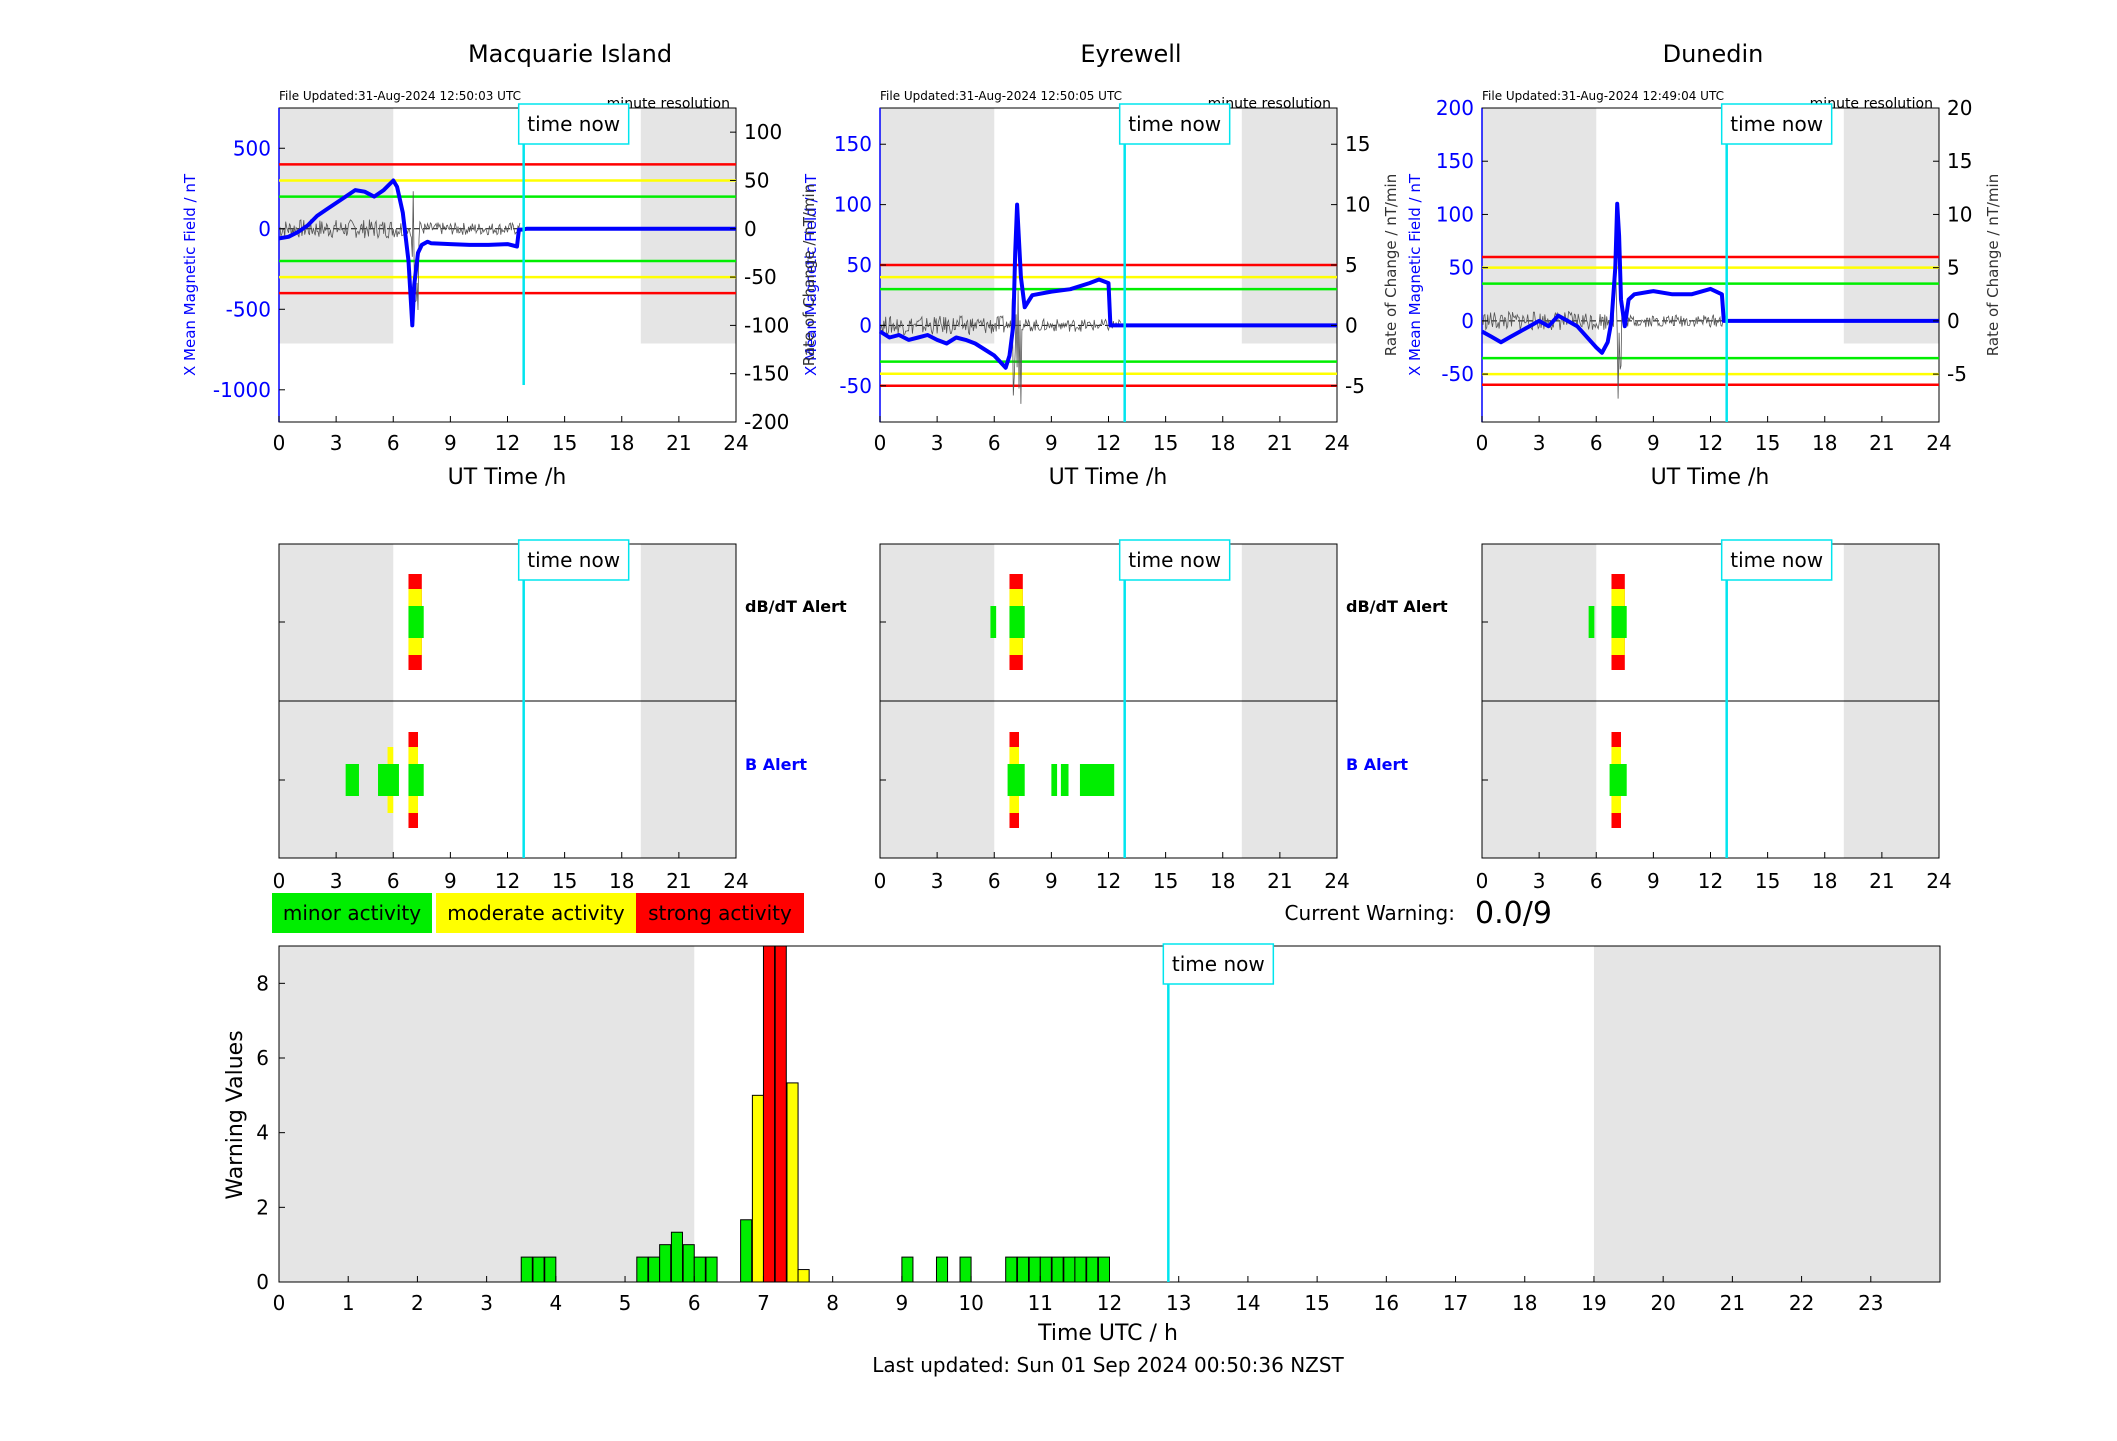 The width and height of the screenshot is (2117, 1441). What do you see at coordinates (625, 1303) in the screenshot?
I see `warning-x-tick-label-5: 5` at bounding box center [625, 1303].